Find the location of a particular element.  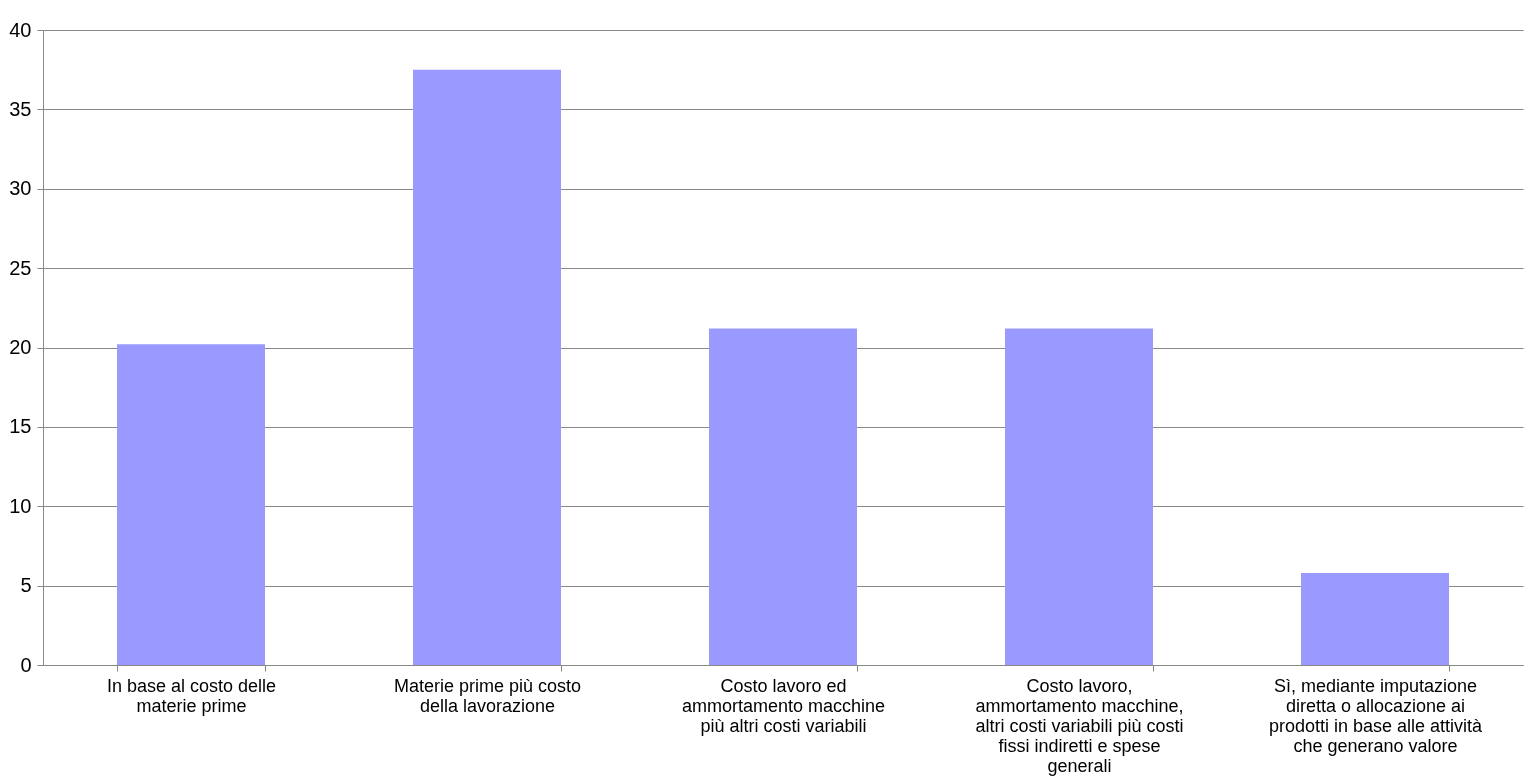

x-tick-label: Costo lavoro, ammortamento macchine, altri costi variabili più costi fissi indiretti e spese generali is located at coordinates (1079, 725).